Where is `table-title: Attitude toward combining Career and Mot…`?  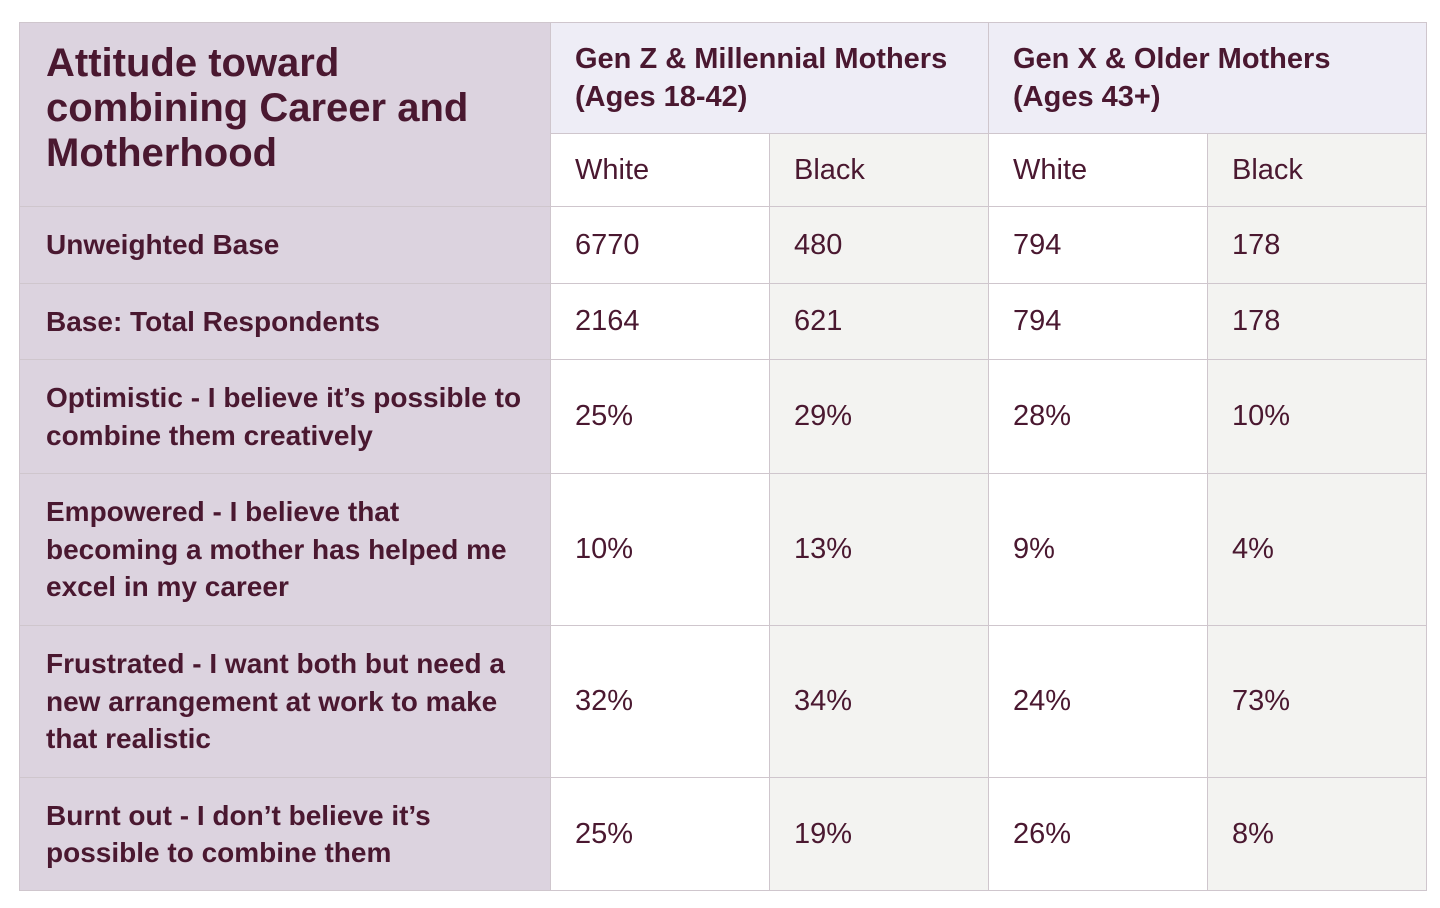
table-title: Attitude toward combining Career and Mot… is located at coordinates (285, 114).